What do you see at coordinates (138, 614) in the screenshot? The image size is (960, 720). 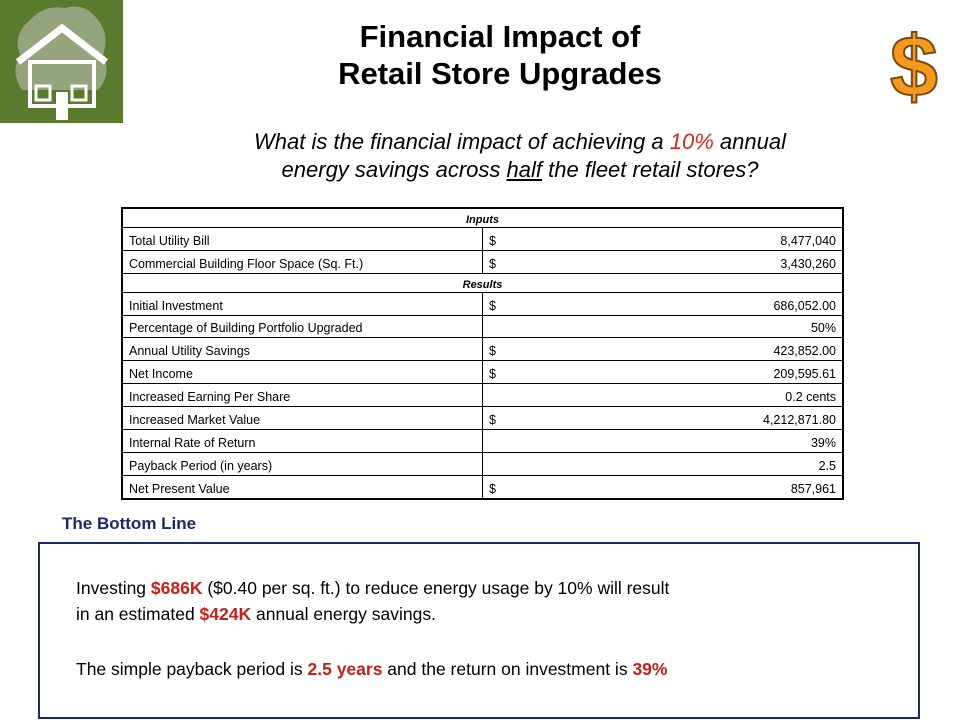 I see `text-run: in an estimated` at bounding box center [138, 614].